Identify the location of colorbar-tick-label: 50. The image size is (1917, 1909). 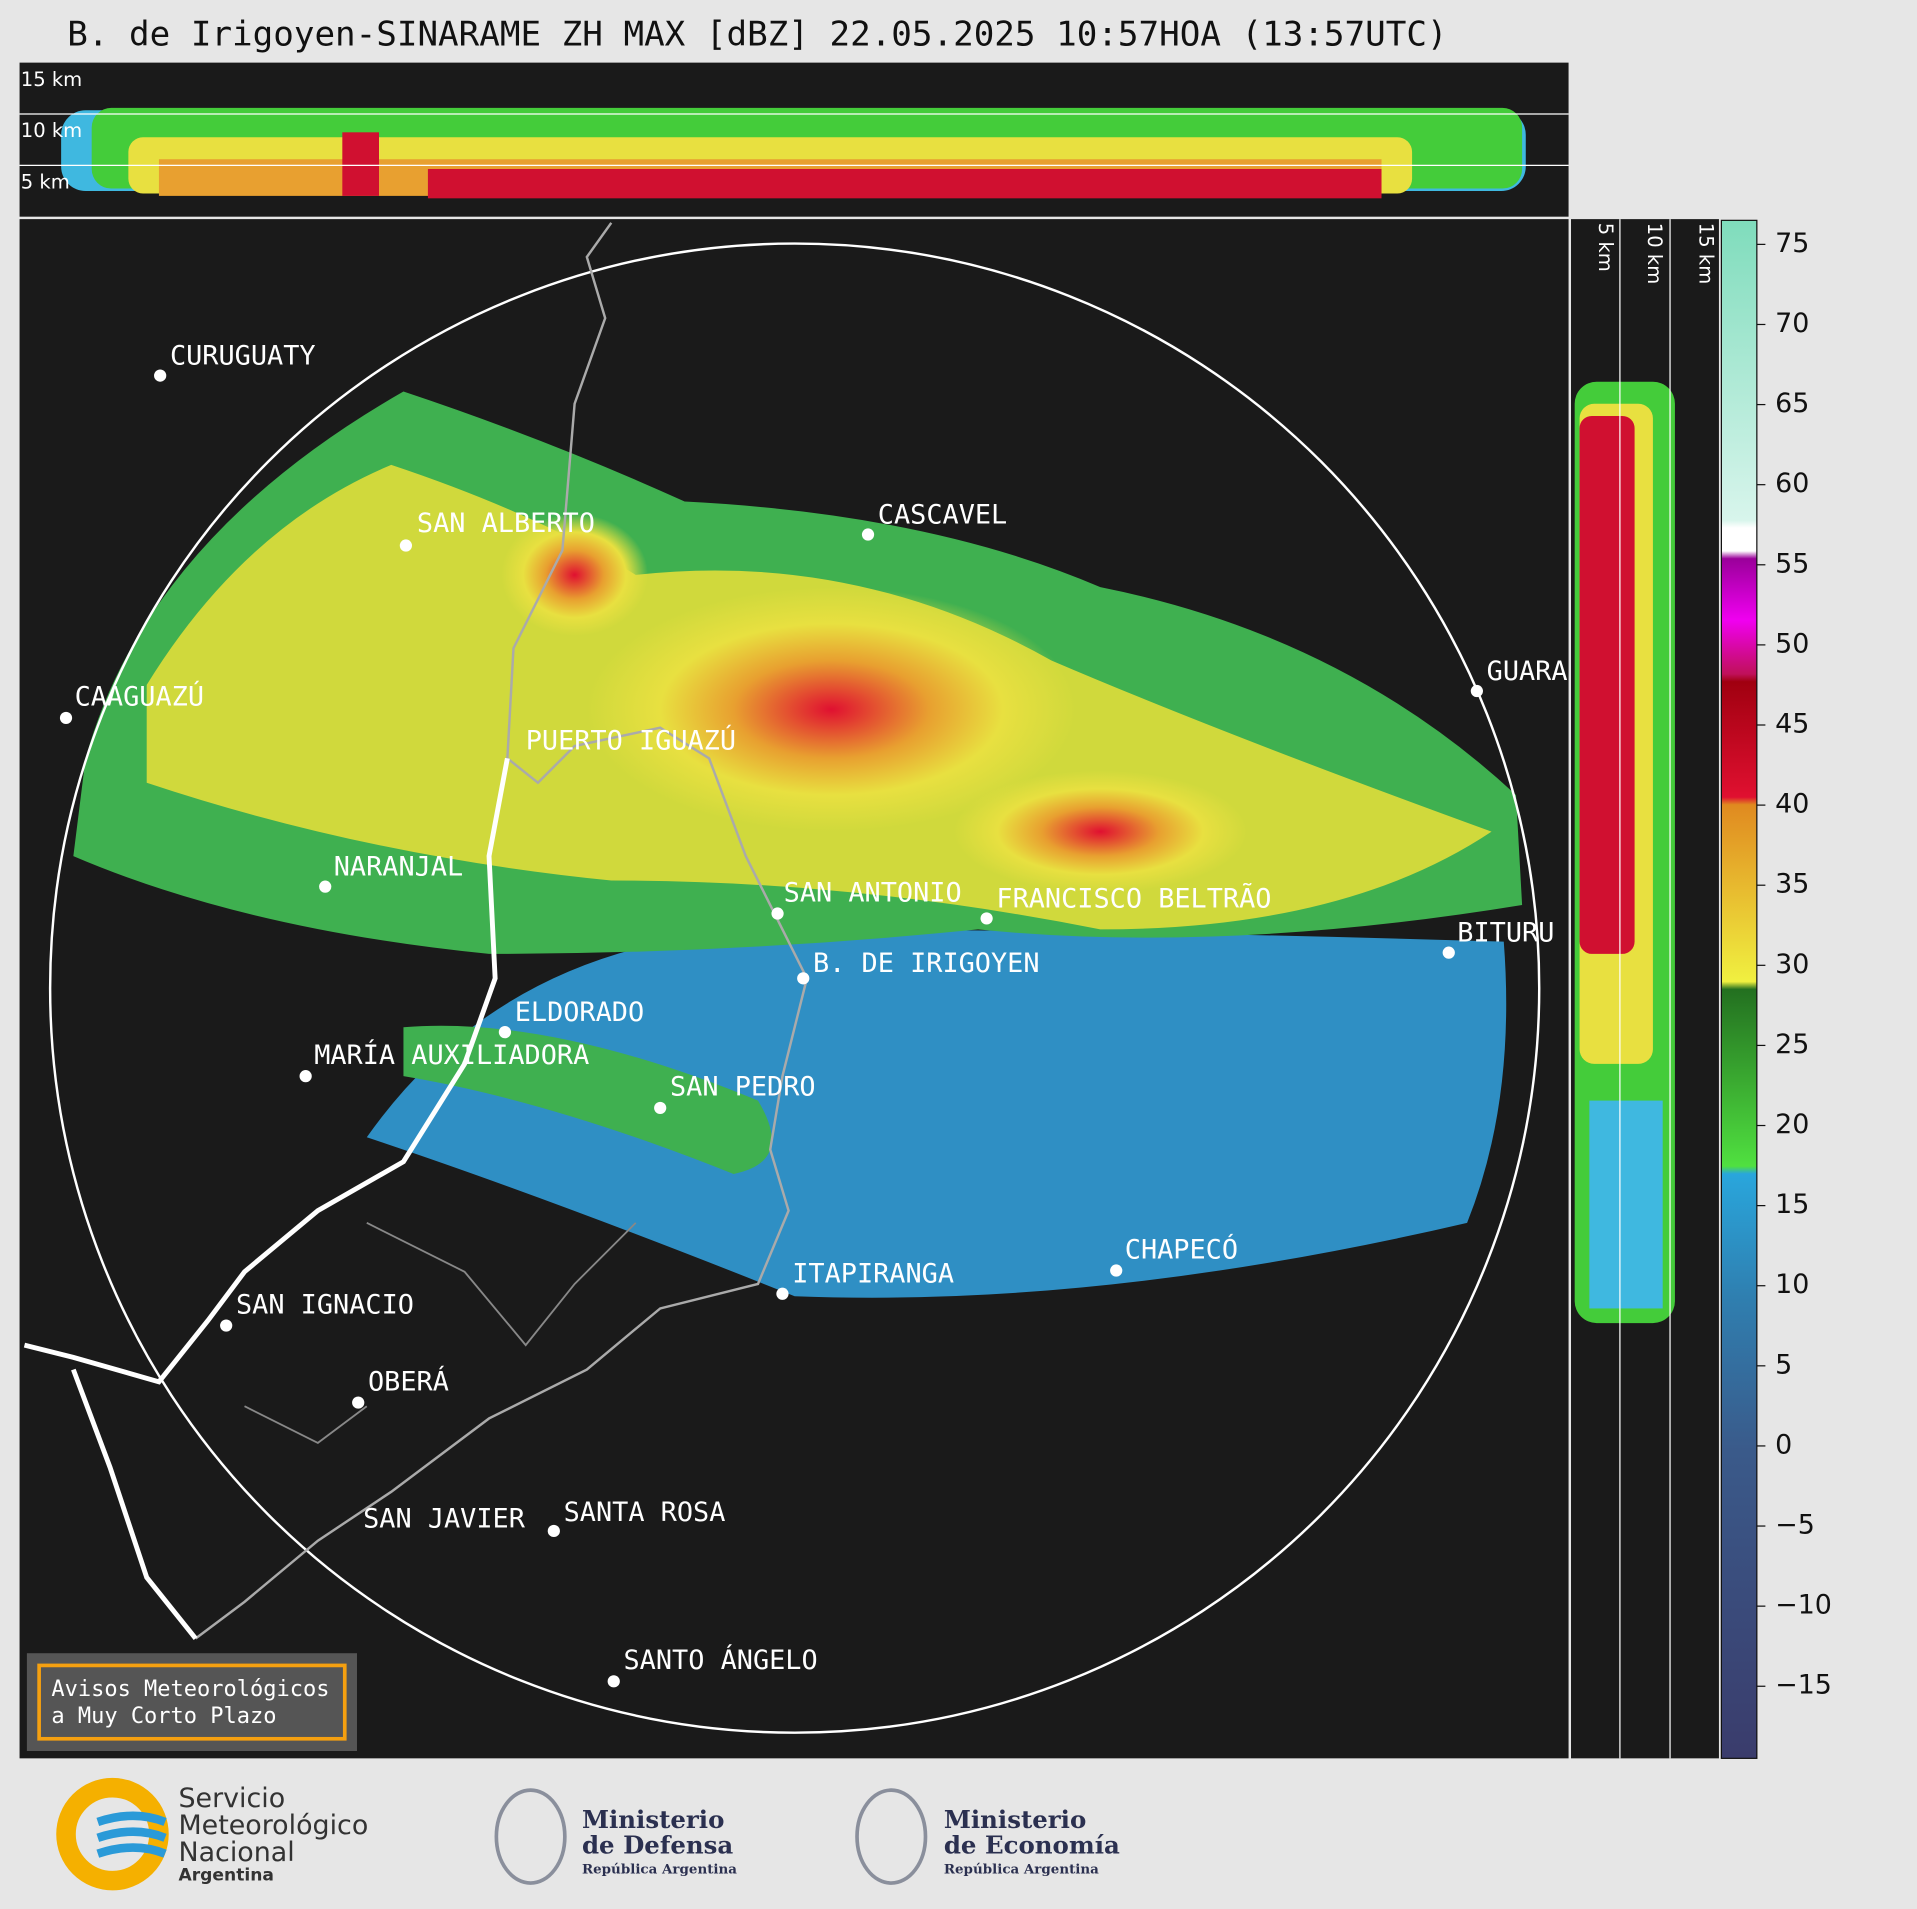
(1792, 643).